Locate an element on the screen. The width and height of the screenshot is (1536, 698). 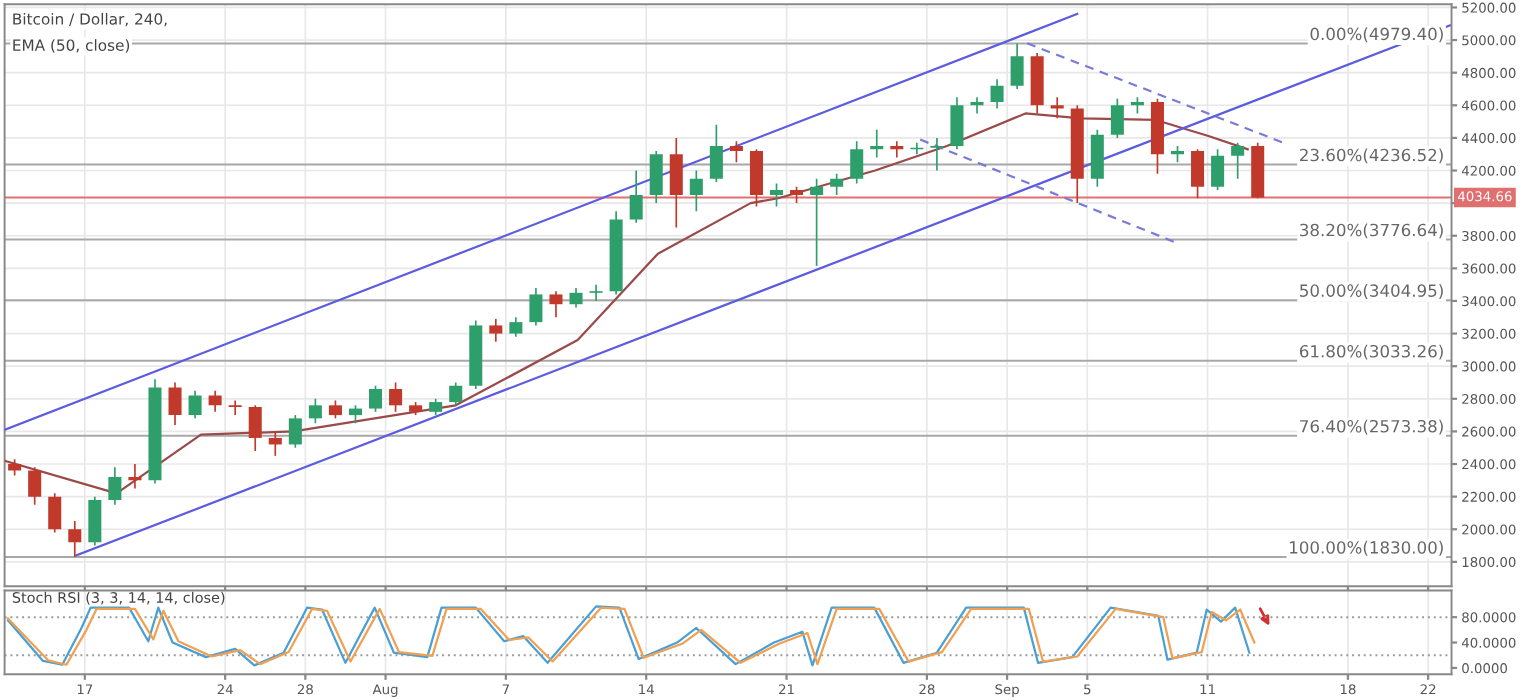
ref-line-label: 38.20%(3776.64) is located at coordinates (1371, 231).